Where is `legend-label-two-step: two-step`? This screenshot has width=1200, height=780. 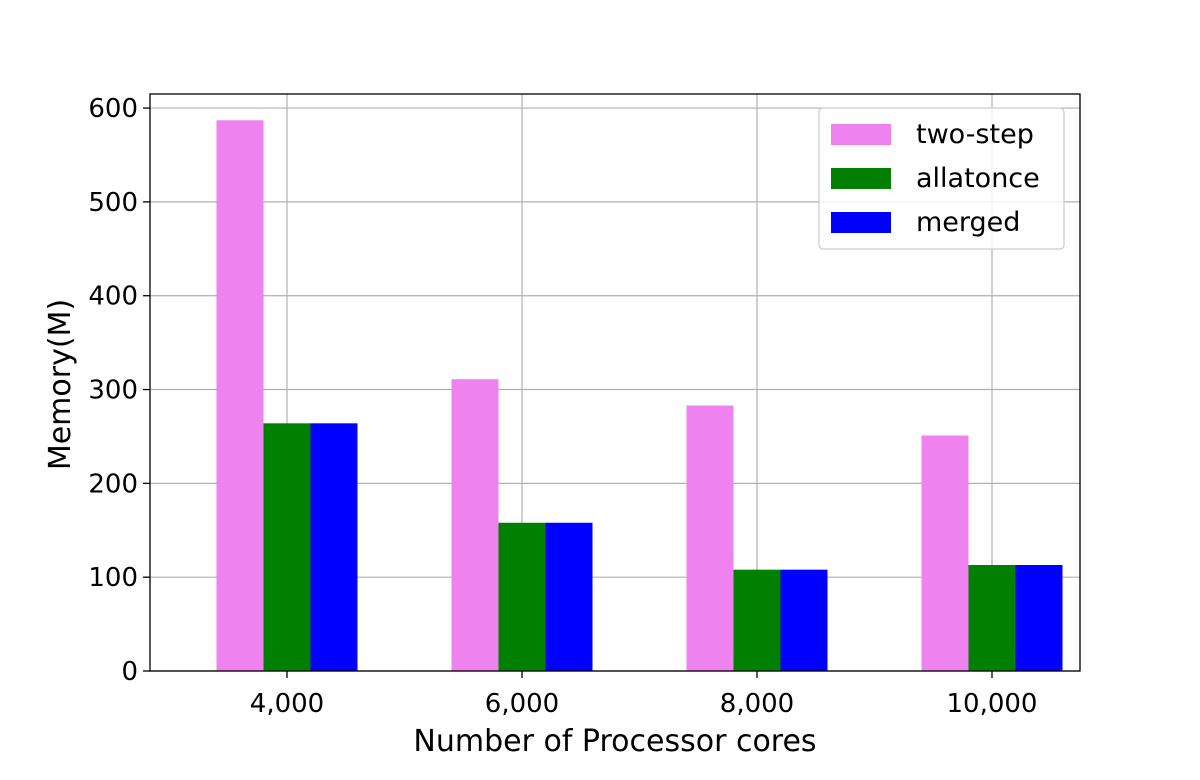 legend-label-two-step: two-step is located at coordinates (975, 134).